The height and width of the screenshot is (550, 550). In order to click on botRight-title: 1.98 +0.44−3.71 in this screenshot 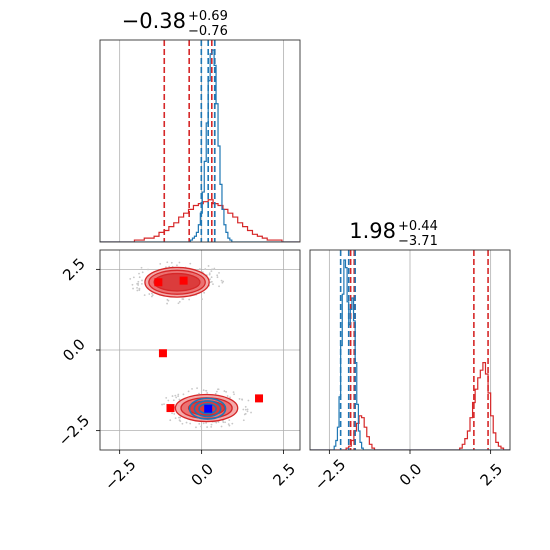, I will do `click(393, 234)`.